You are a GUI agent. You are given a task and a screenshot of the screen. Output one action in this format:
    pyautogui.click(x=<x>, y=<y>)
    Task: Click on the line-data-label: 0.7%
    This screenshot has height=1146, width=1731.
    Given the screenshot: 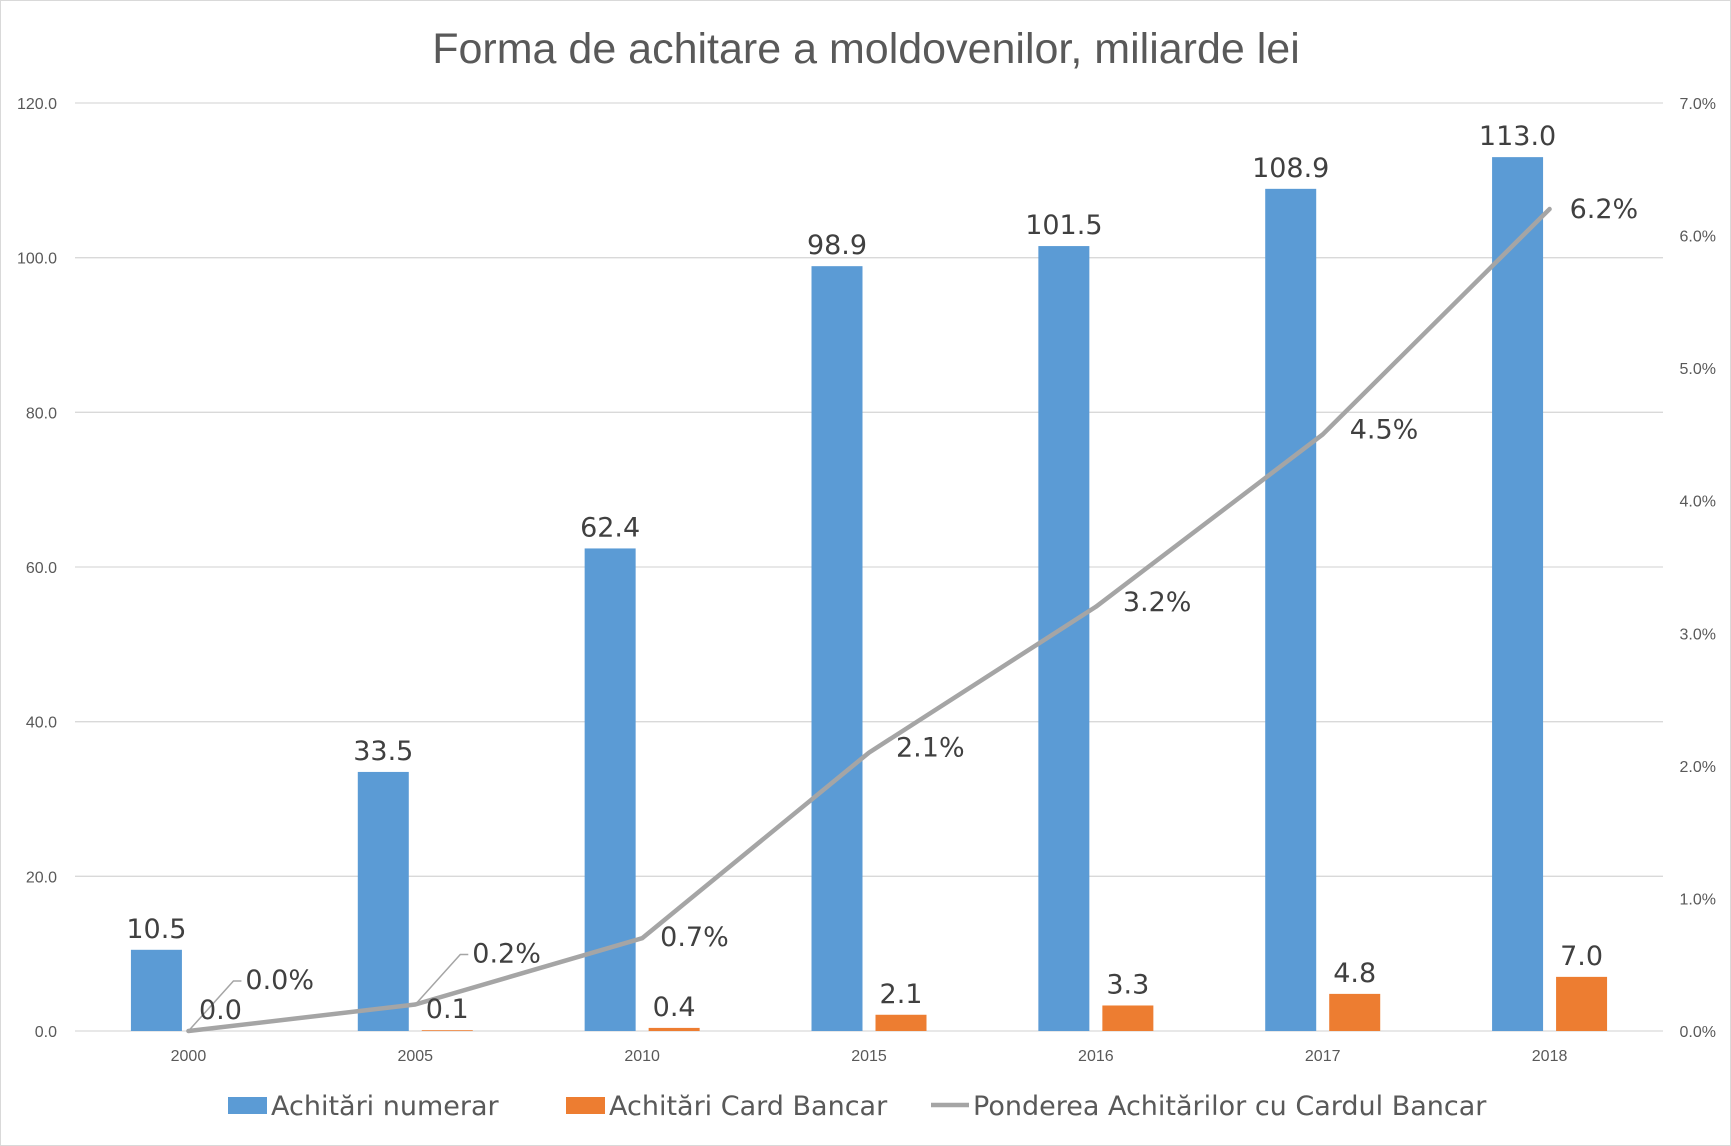 What is the action you would take?
    pyautogui.click(x=694, y=937)
    